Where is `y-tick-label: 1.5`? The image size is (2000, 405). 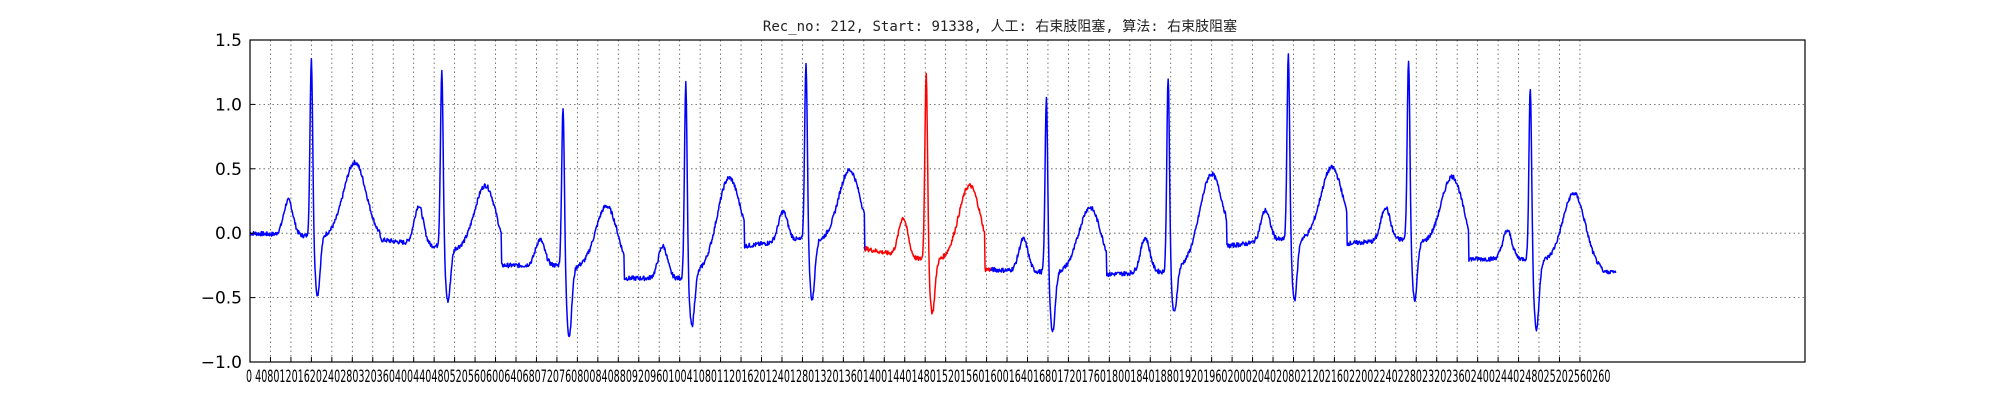 y-tick-label: 1.5 is located at coordinates (228, 41).